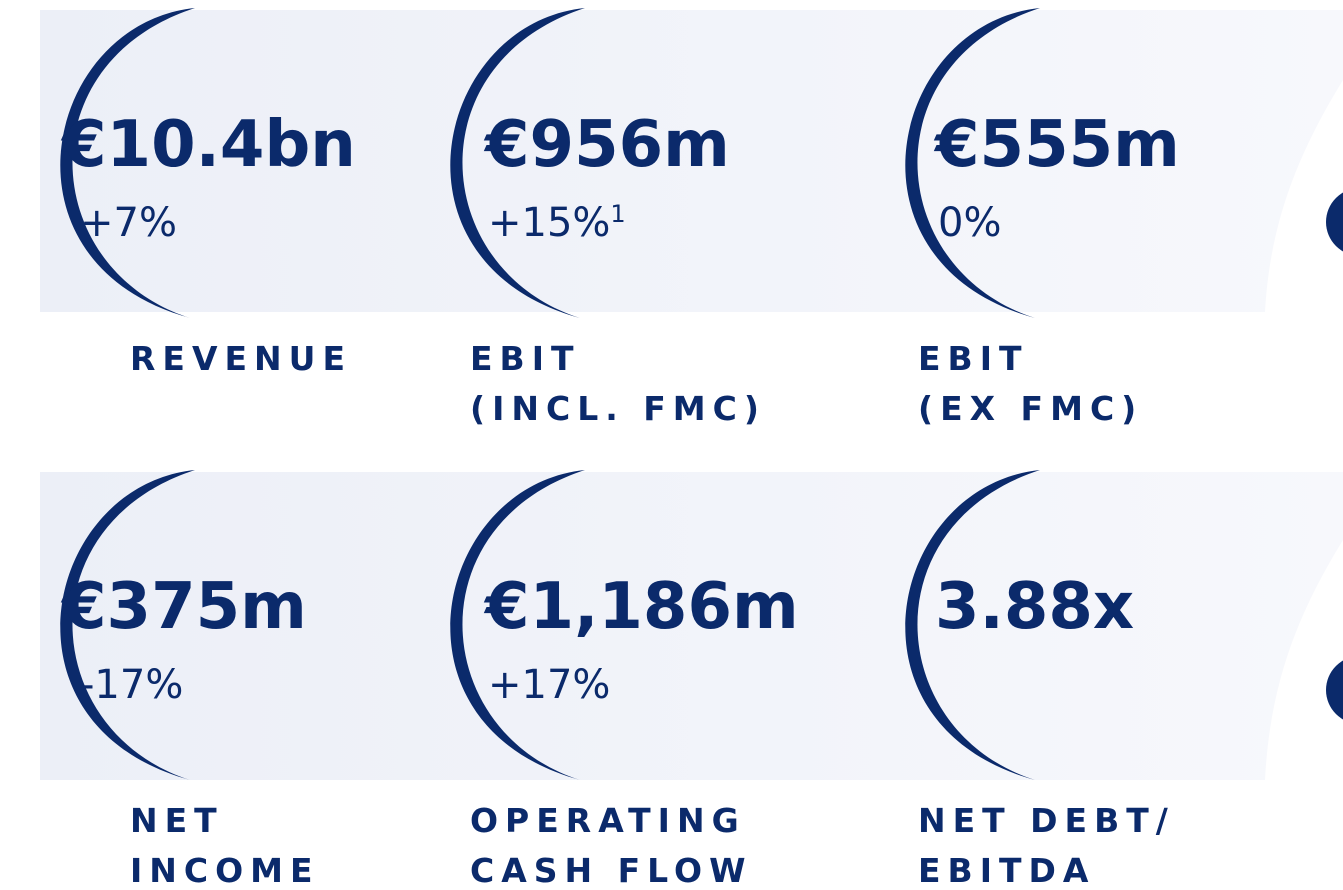 The width and height of the screenshot is (1343, 890). Describe the element at coordinates (1030, 408) in the screenshot. I see `kpi-label: (EX FMC)` at that location.